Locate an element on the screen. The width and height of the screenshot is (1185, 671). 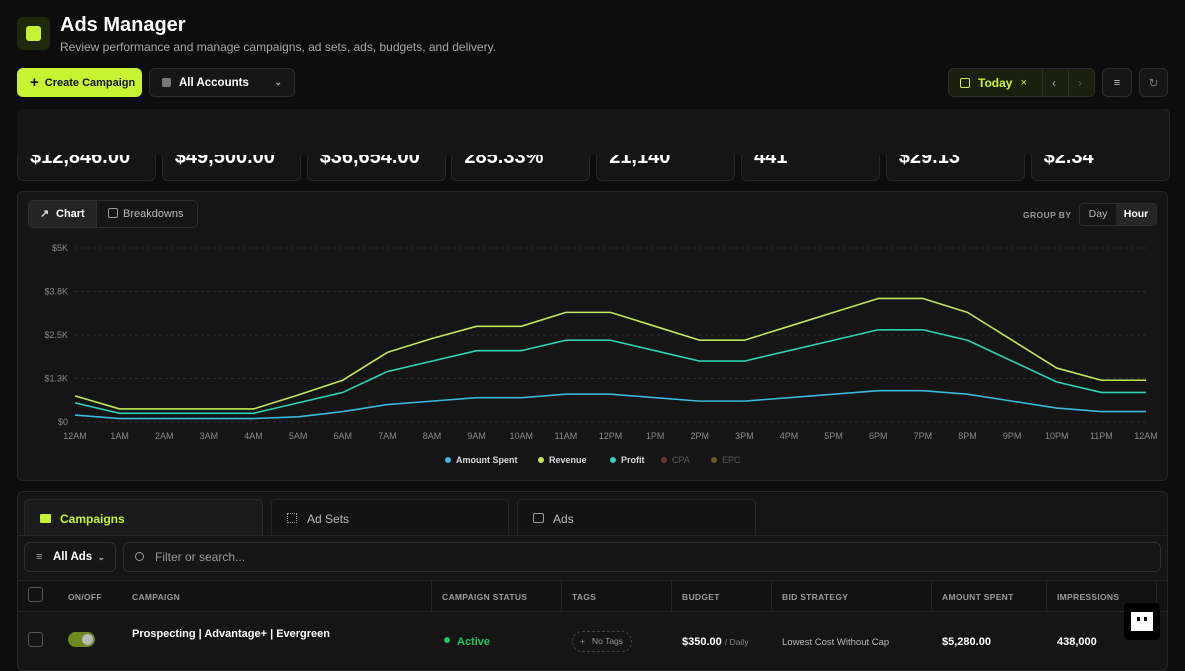
toggle is located at coordinates (81, 639).